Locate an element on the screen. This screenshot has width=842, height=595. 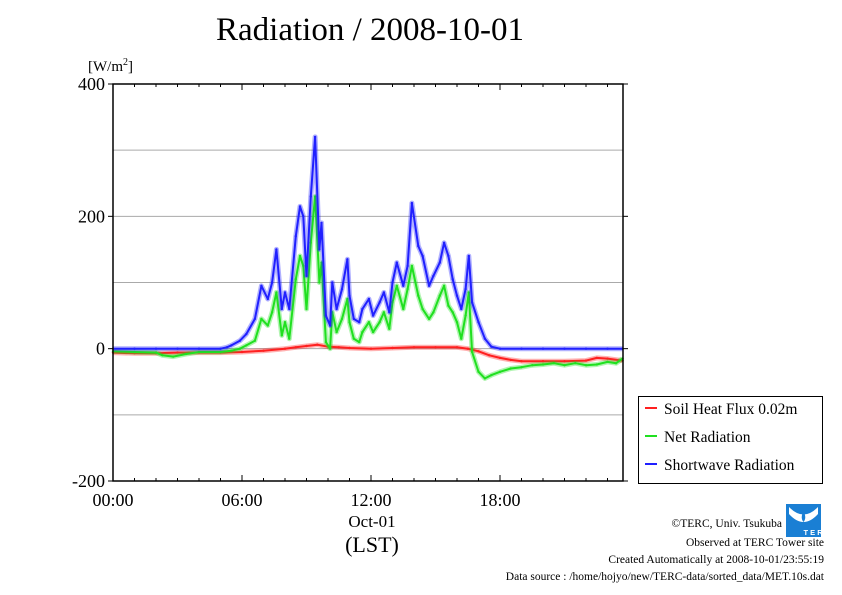
legend-label: Soil Heat Flux 0.02m is located at coordinates (731, 409).